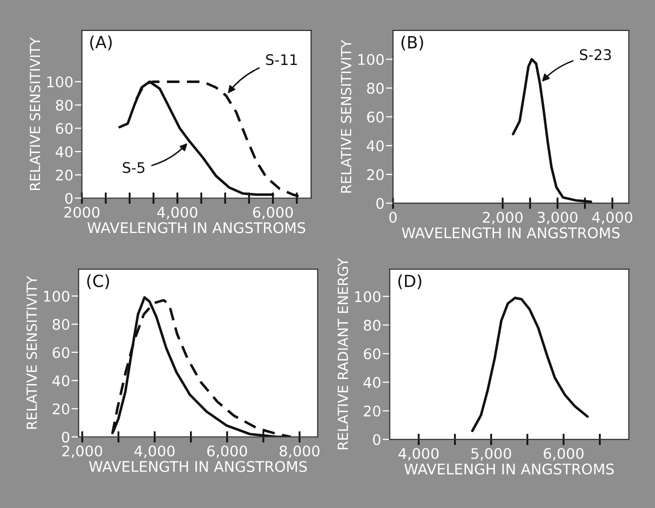  What do you see at coordinates (101, 43) in the screenshot?
I see `annotation: (A)` at bounding box center [101, 43].